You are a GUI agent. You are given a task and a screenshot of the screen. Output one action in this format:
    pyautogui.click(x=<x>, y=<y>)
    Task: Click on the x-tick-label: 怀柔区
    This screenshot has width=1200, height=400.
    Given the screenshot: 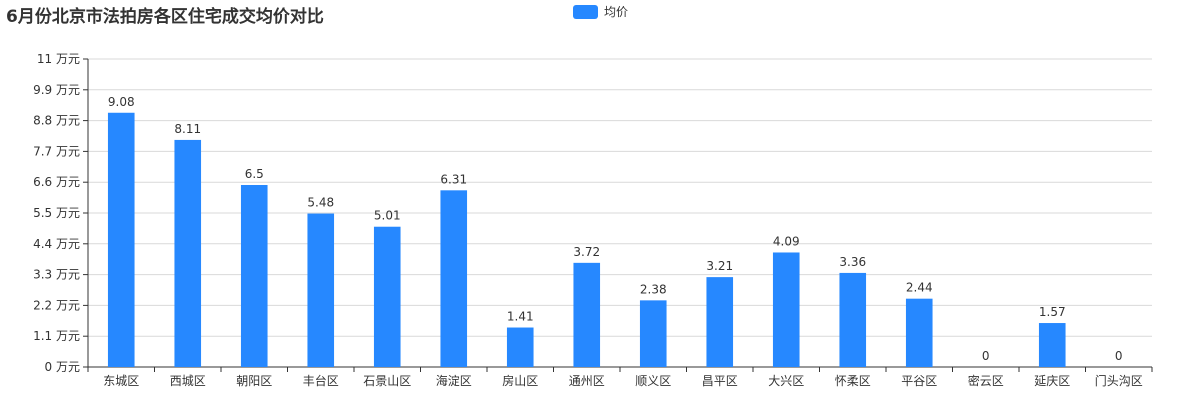 What is the action you would take?
    pyautogui.click(x=853, y=381)
    